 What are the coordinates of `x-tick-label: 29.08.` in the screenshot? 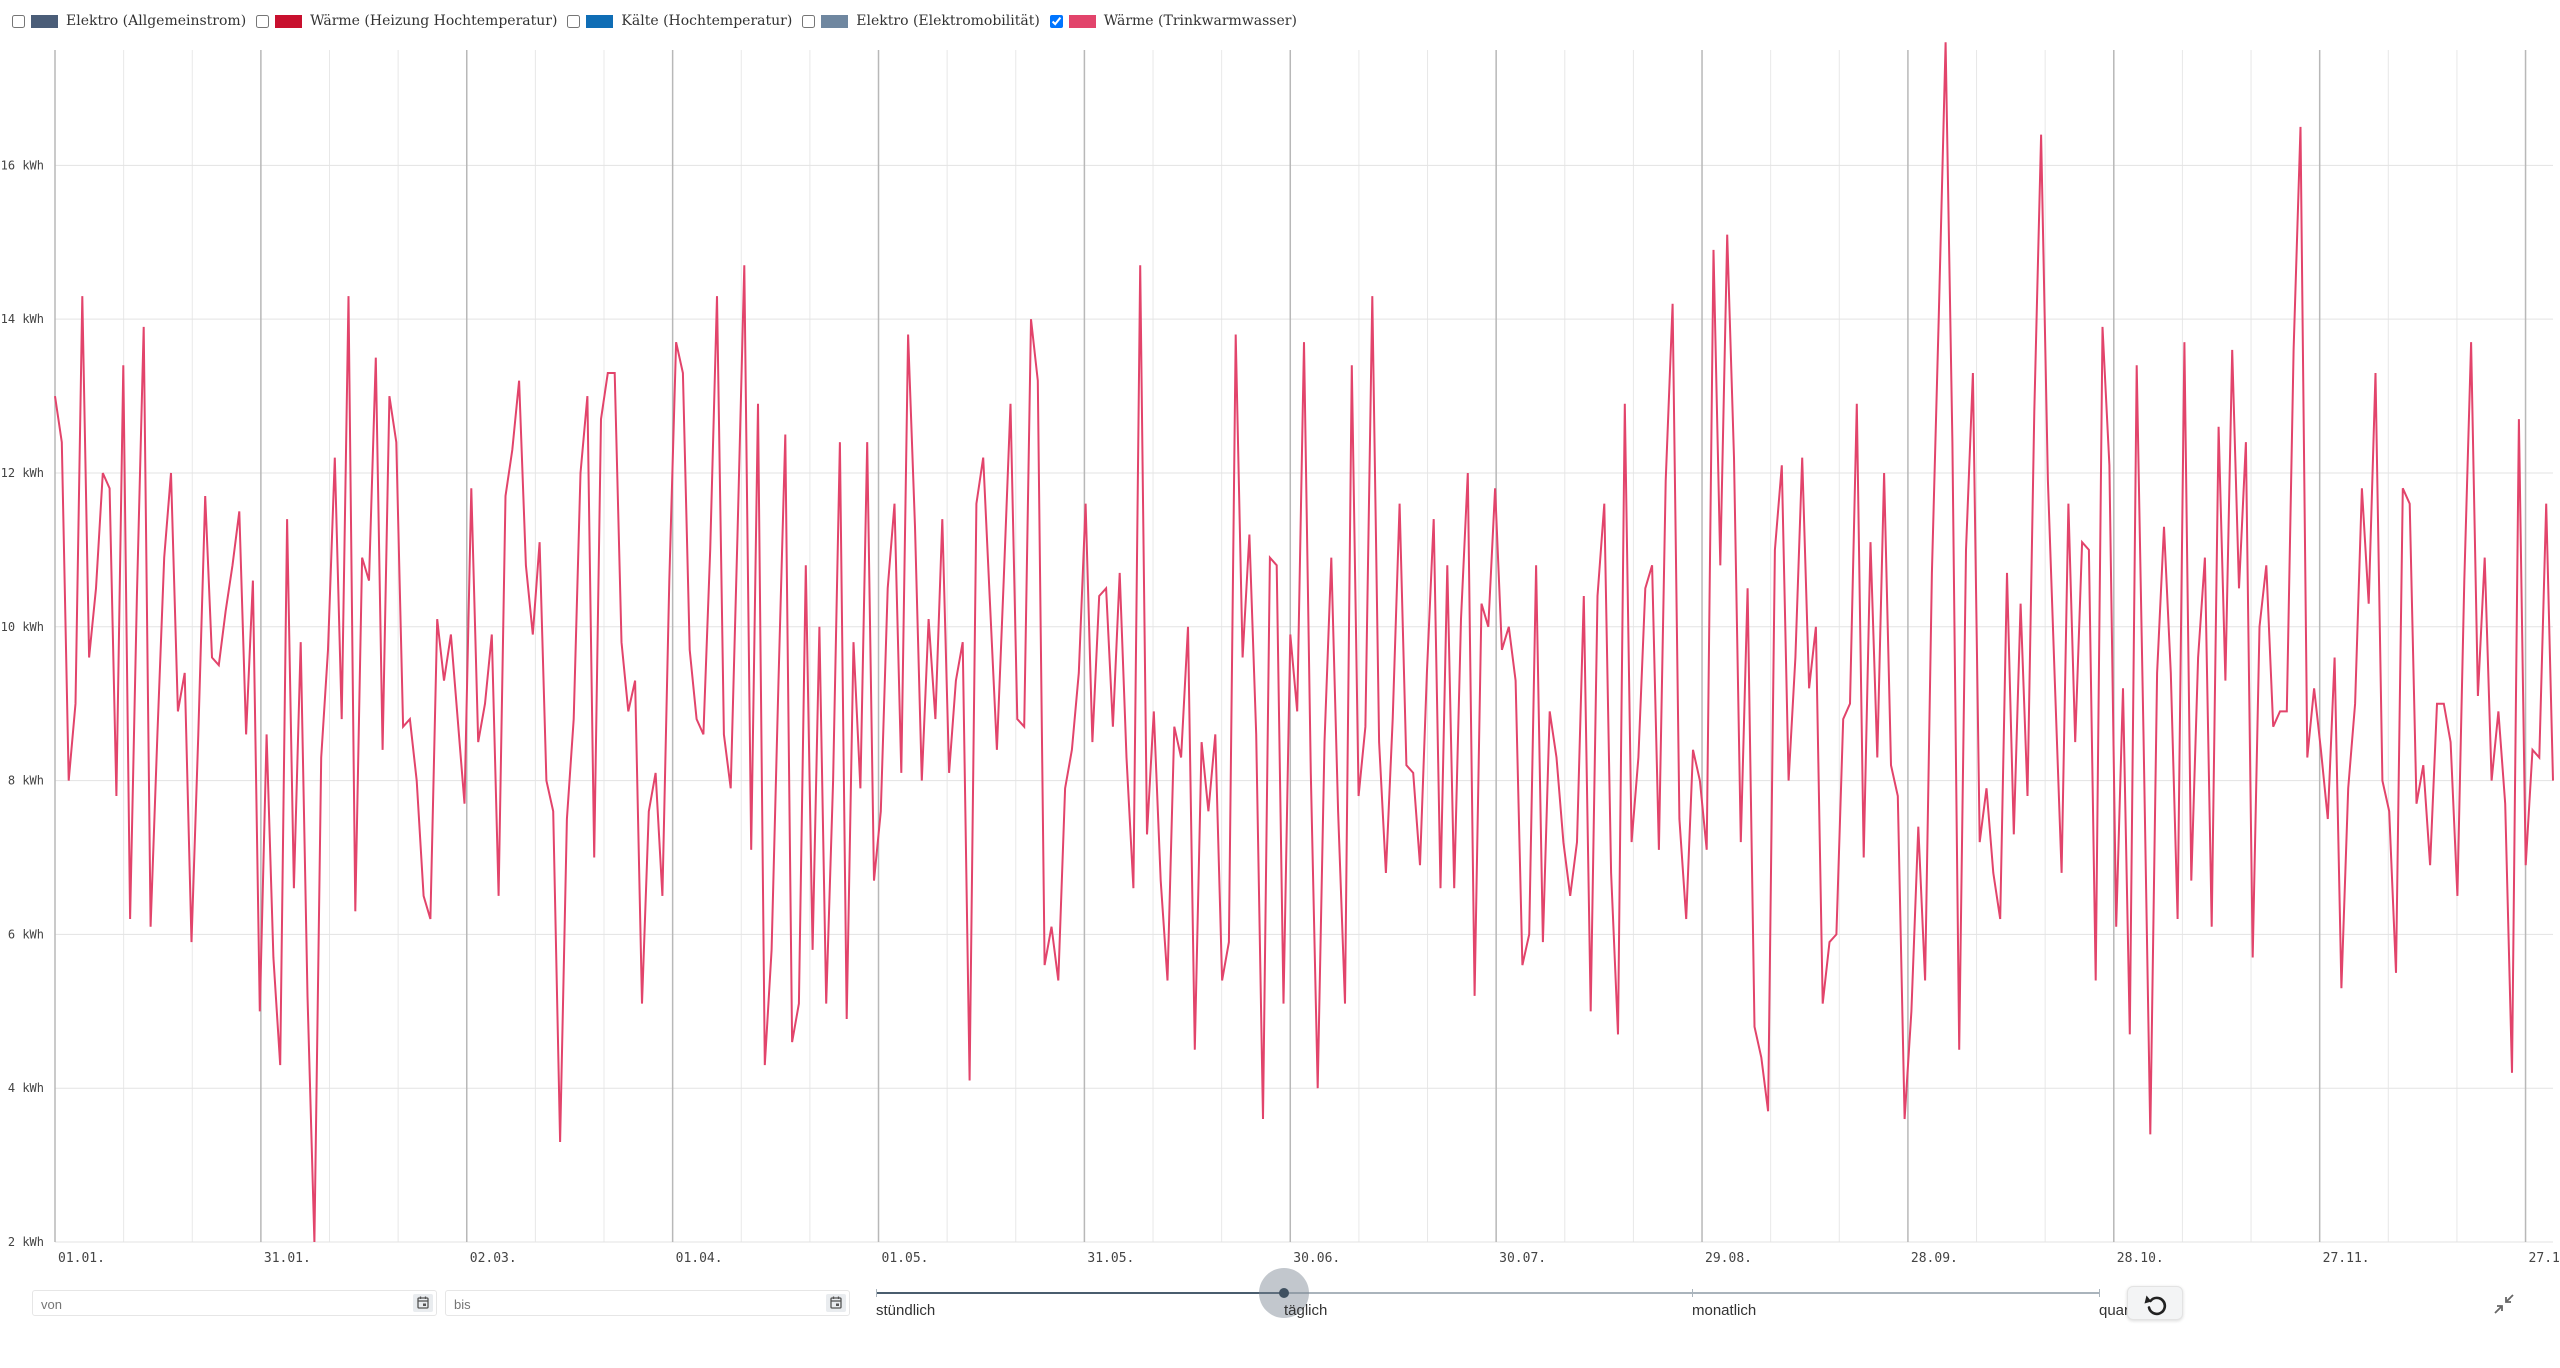 It's located at (1728, 1258).